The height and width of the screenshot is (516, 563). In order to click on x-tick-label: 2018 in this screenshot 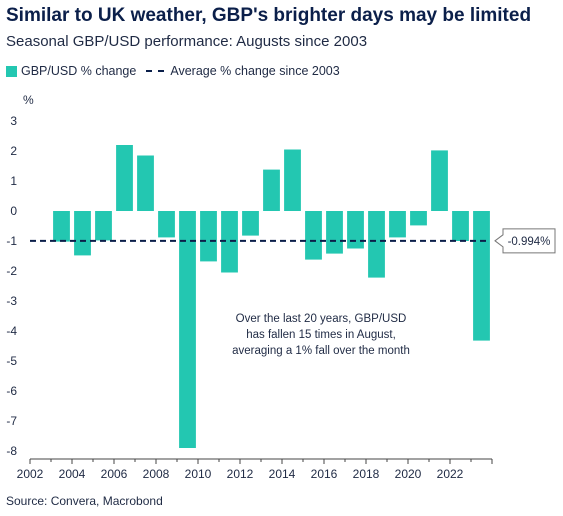, I will do `click(366, 474)`.